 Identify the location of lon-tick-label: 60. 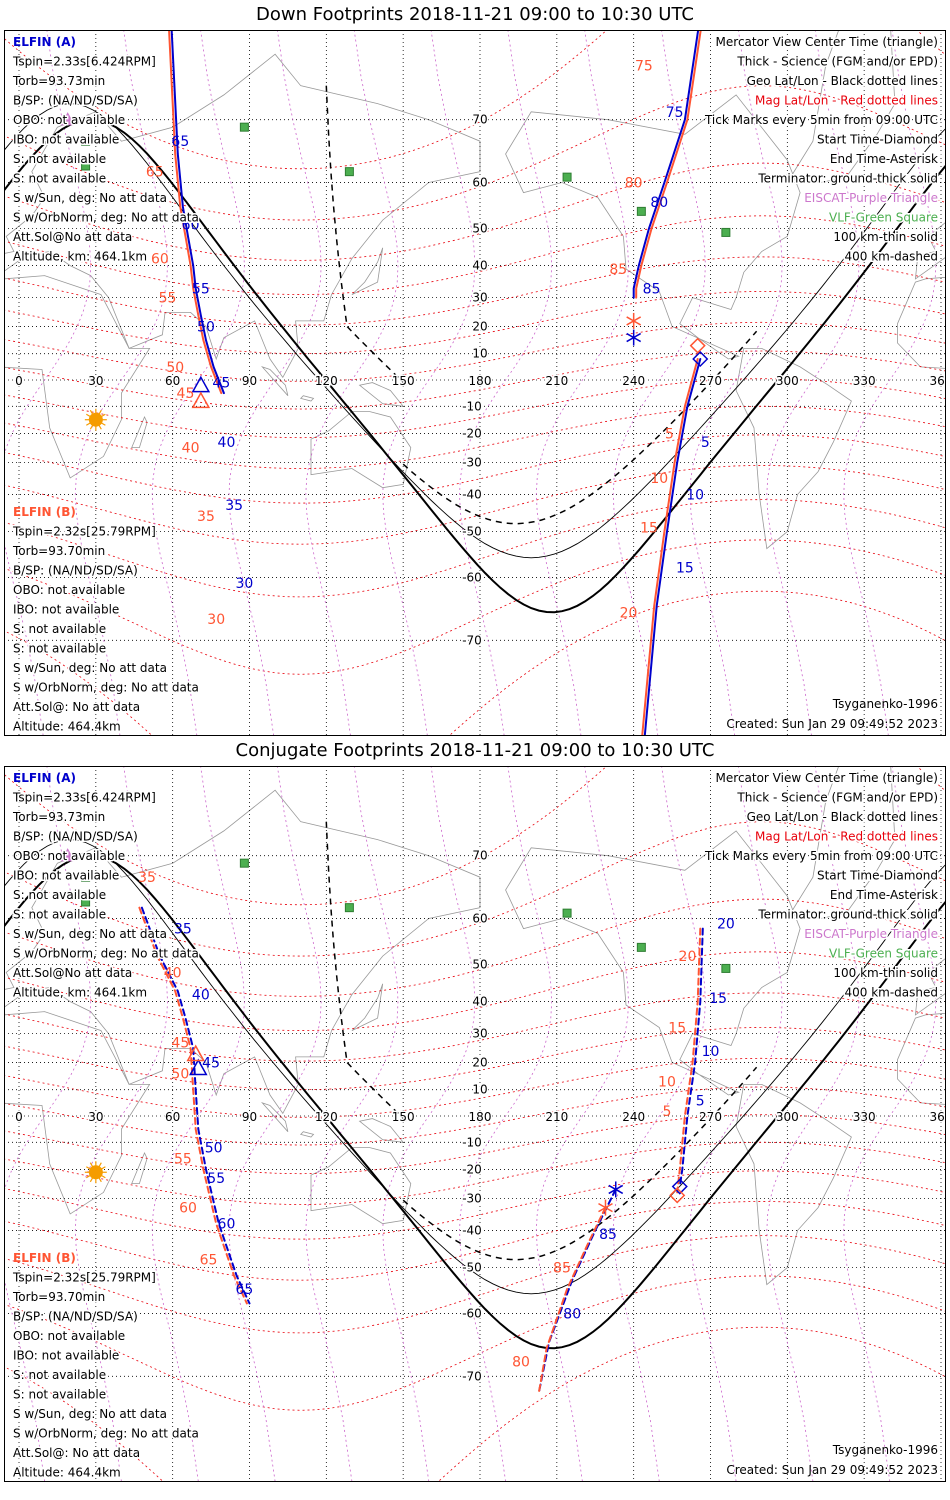
(172, 1117).